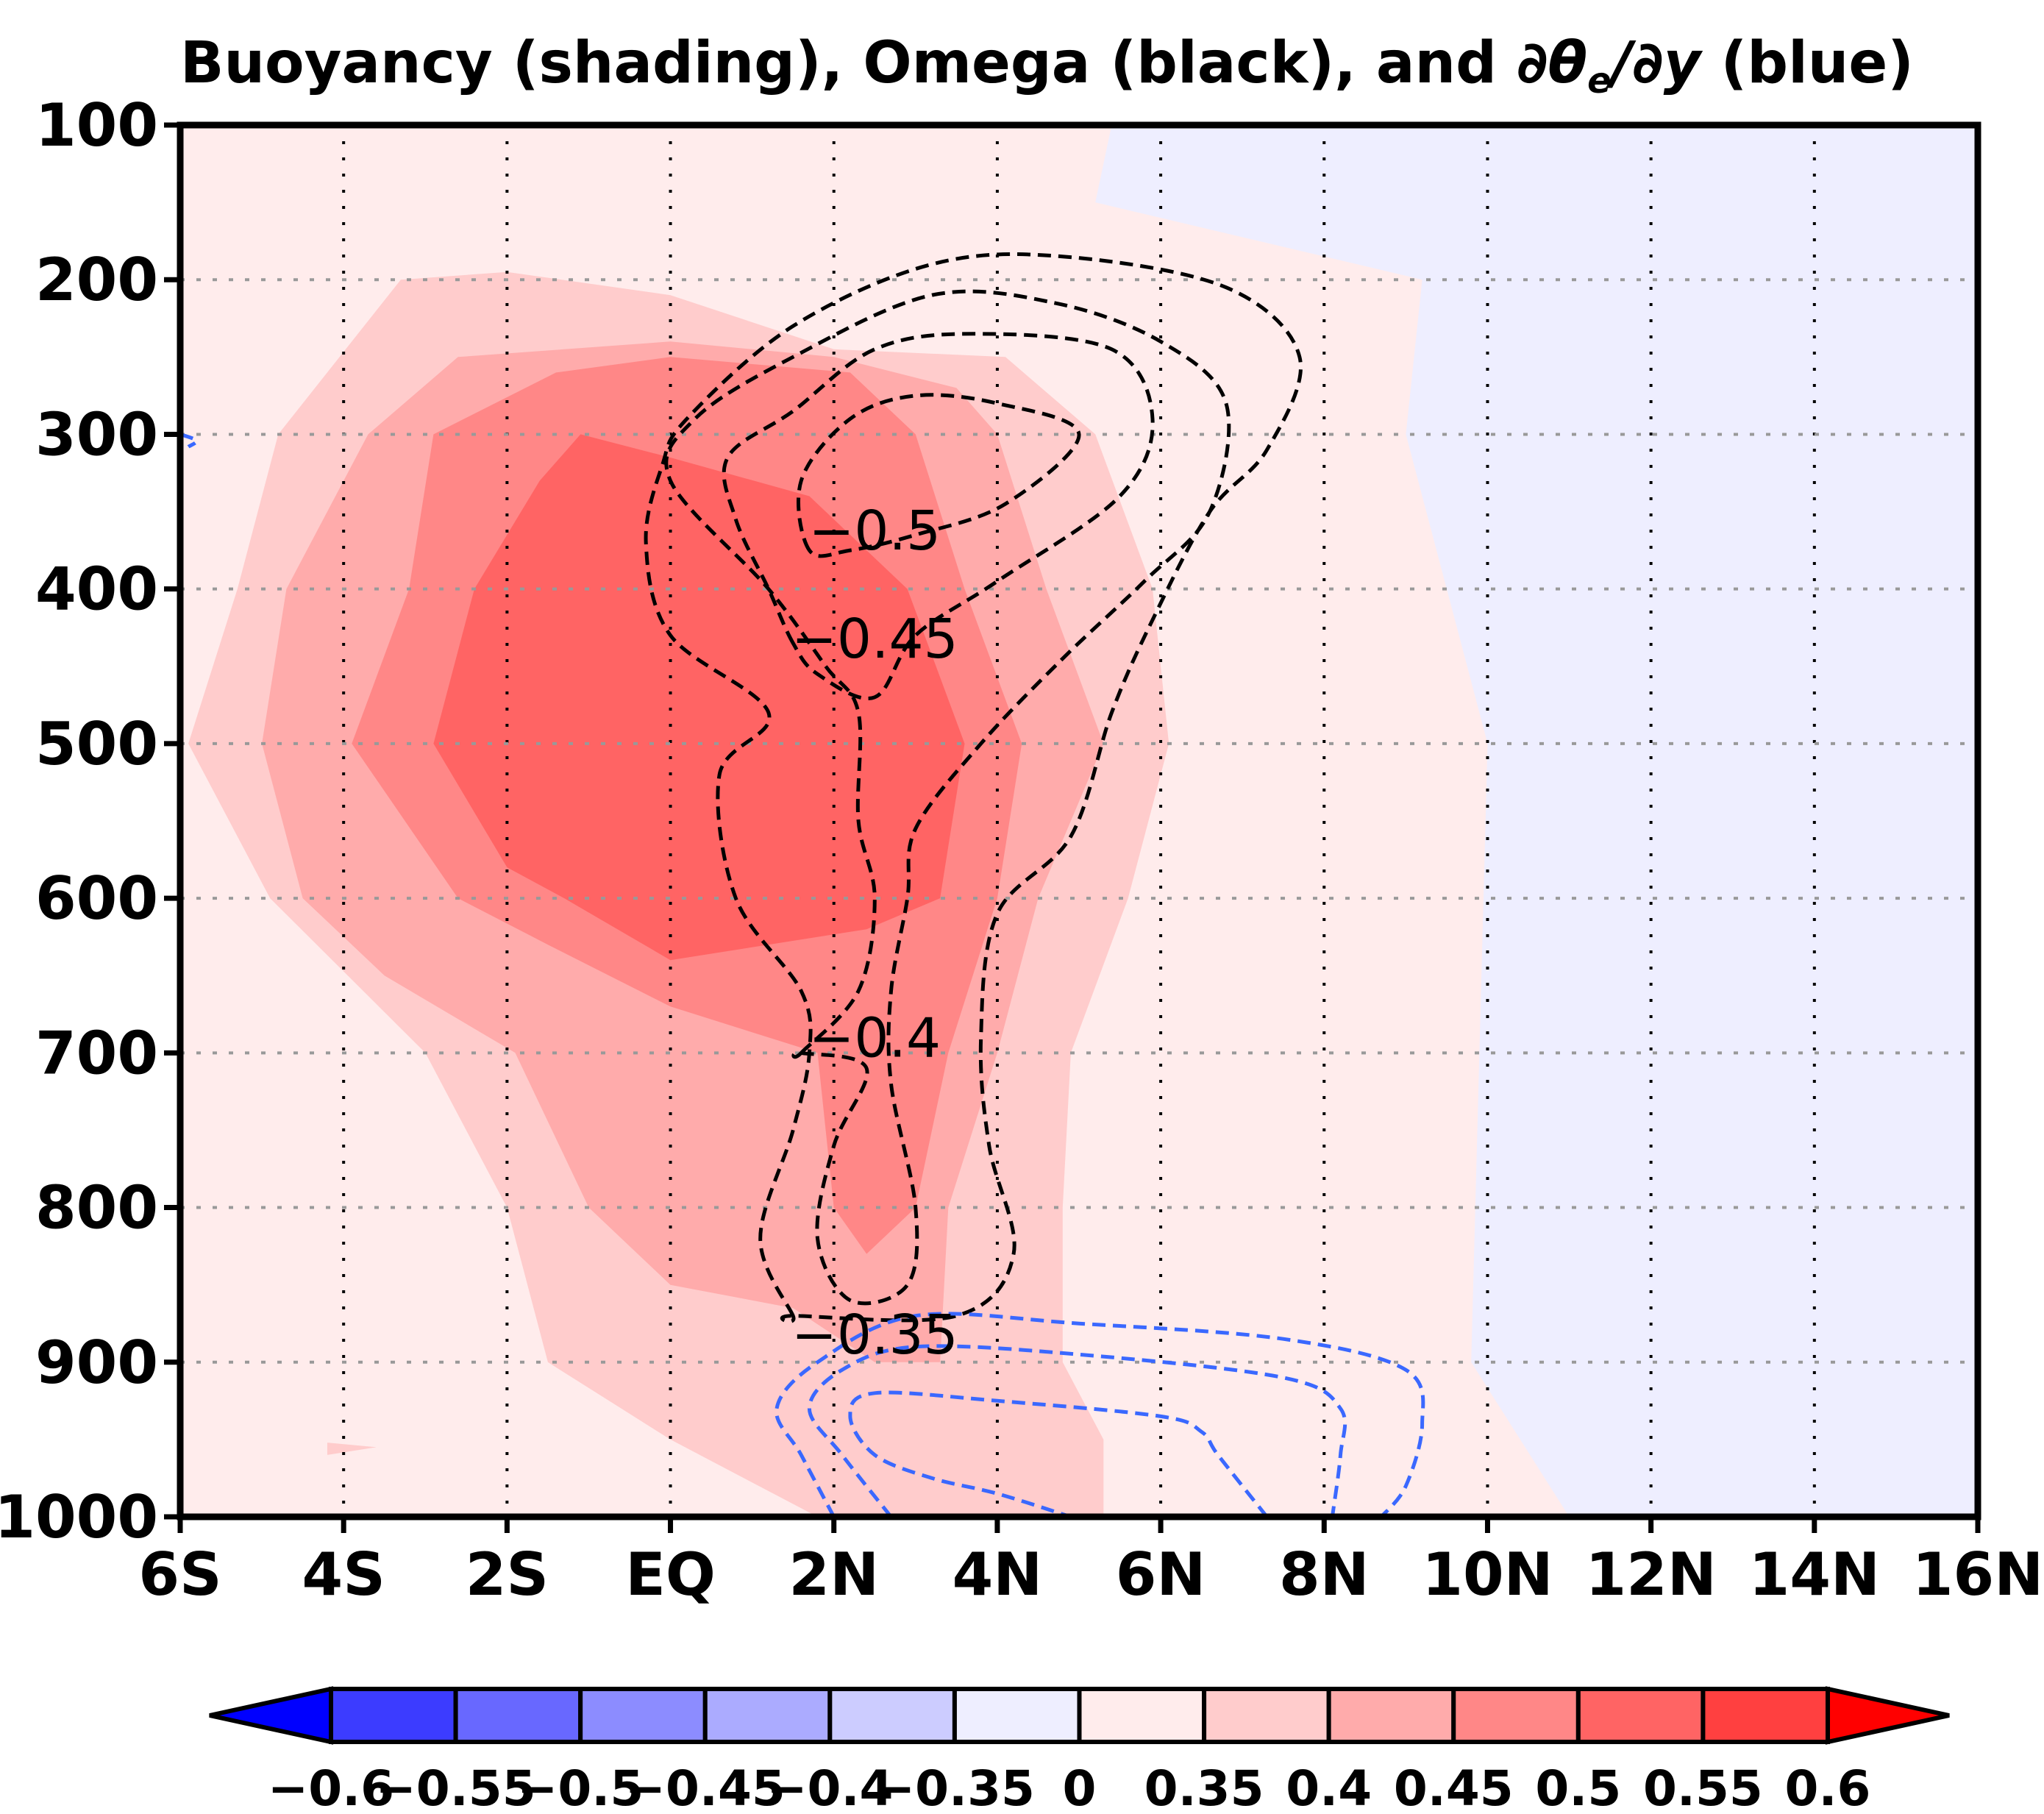 This screenshot has height=1814, width=2044. I want to click on colorbar-tick-label-4: −0.4, so click(830, 1787).